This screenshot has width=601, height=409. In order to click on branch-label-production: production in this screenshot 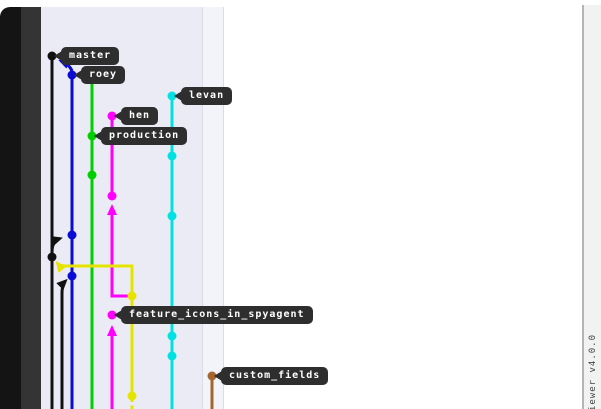, I will do `click(140, 136)`.